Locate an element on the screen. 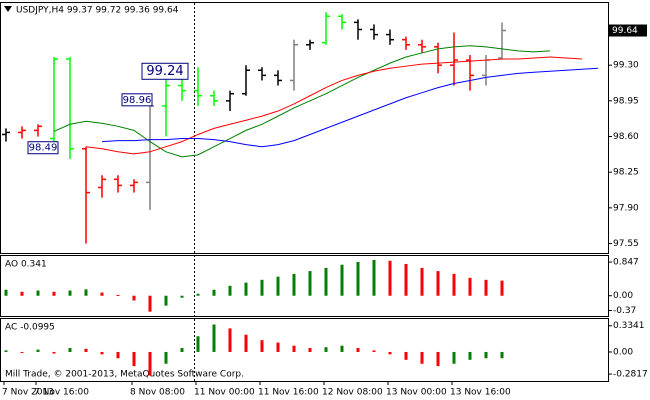 This screenshot has height=400, width=650. ao-panel is located at coordinates (304, 286).